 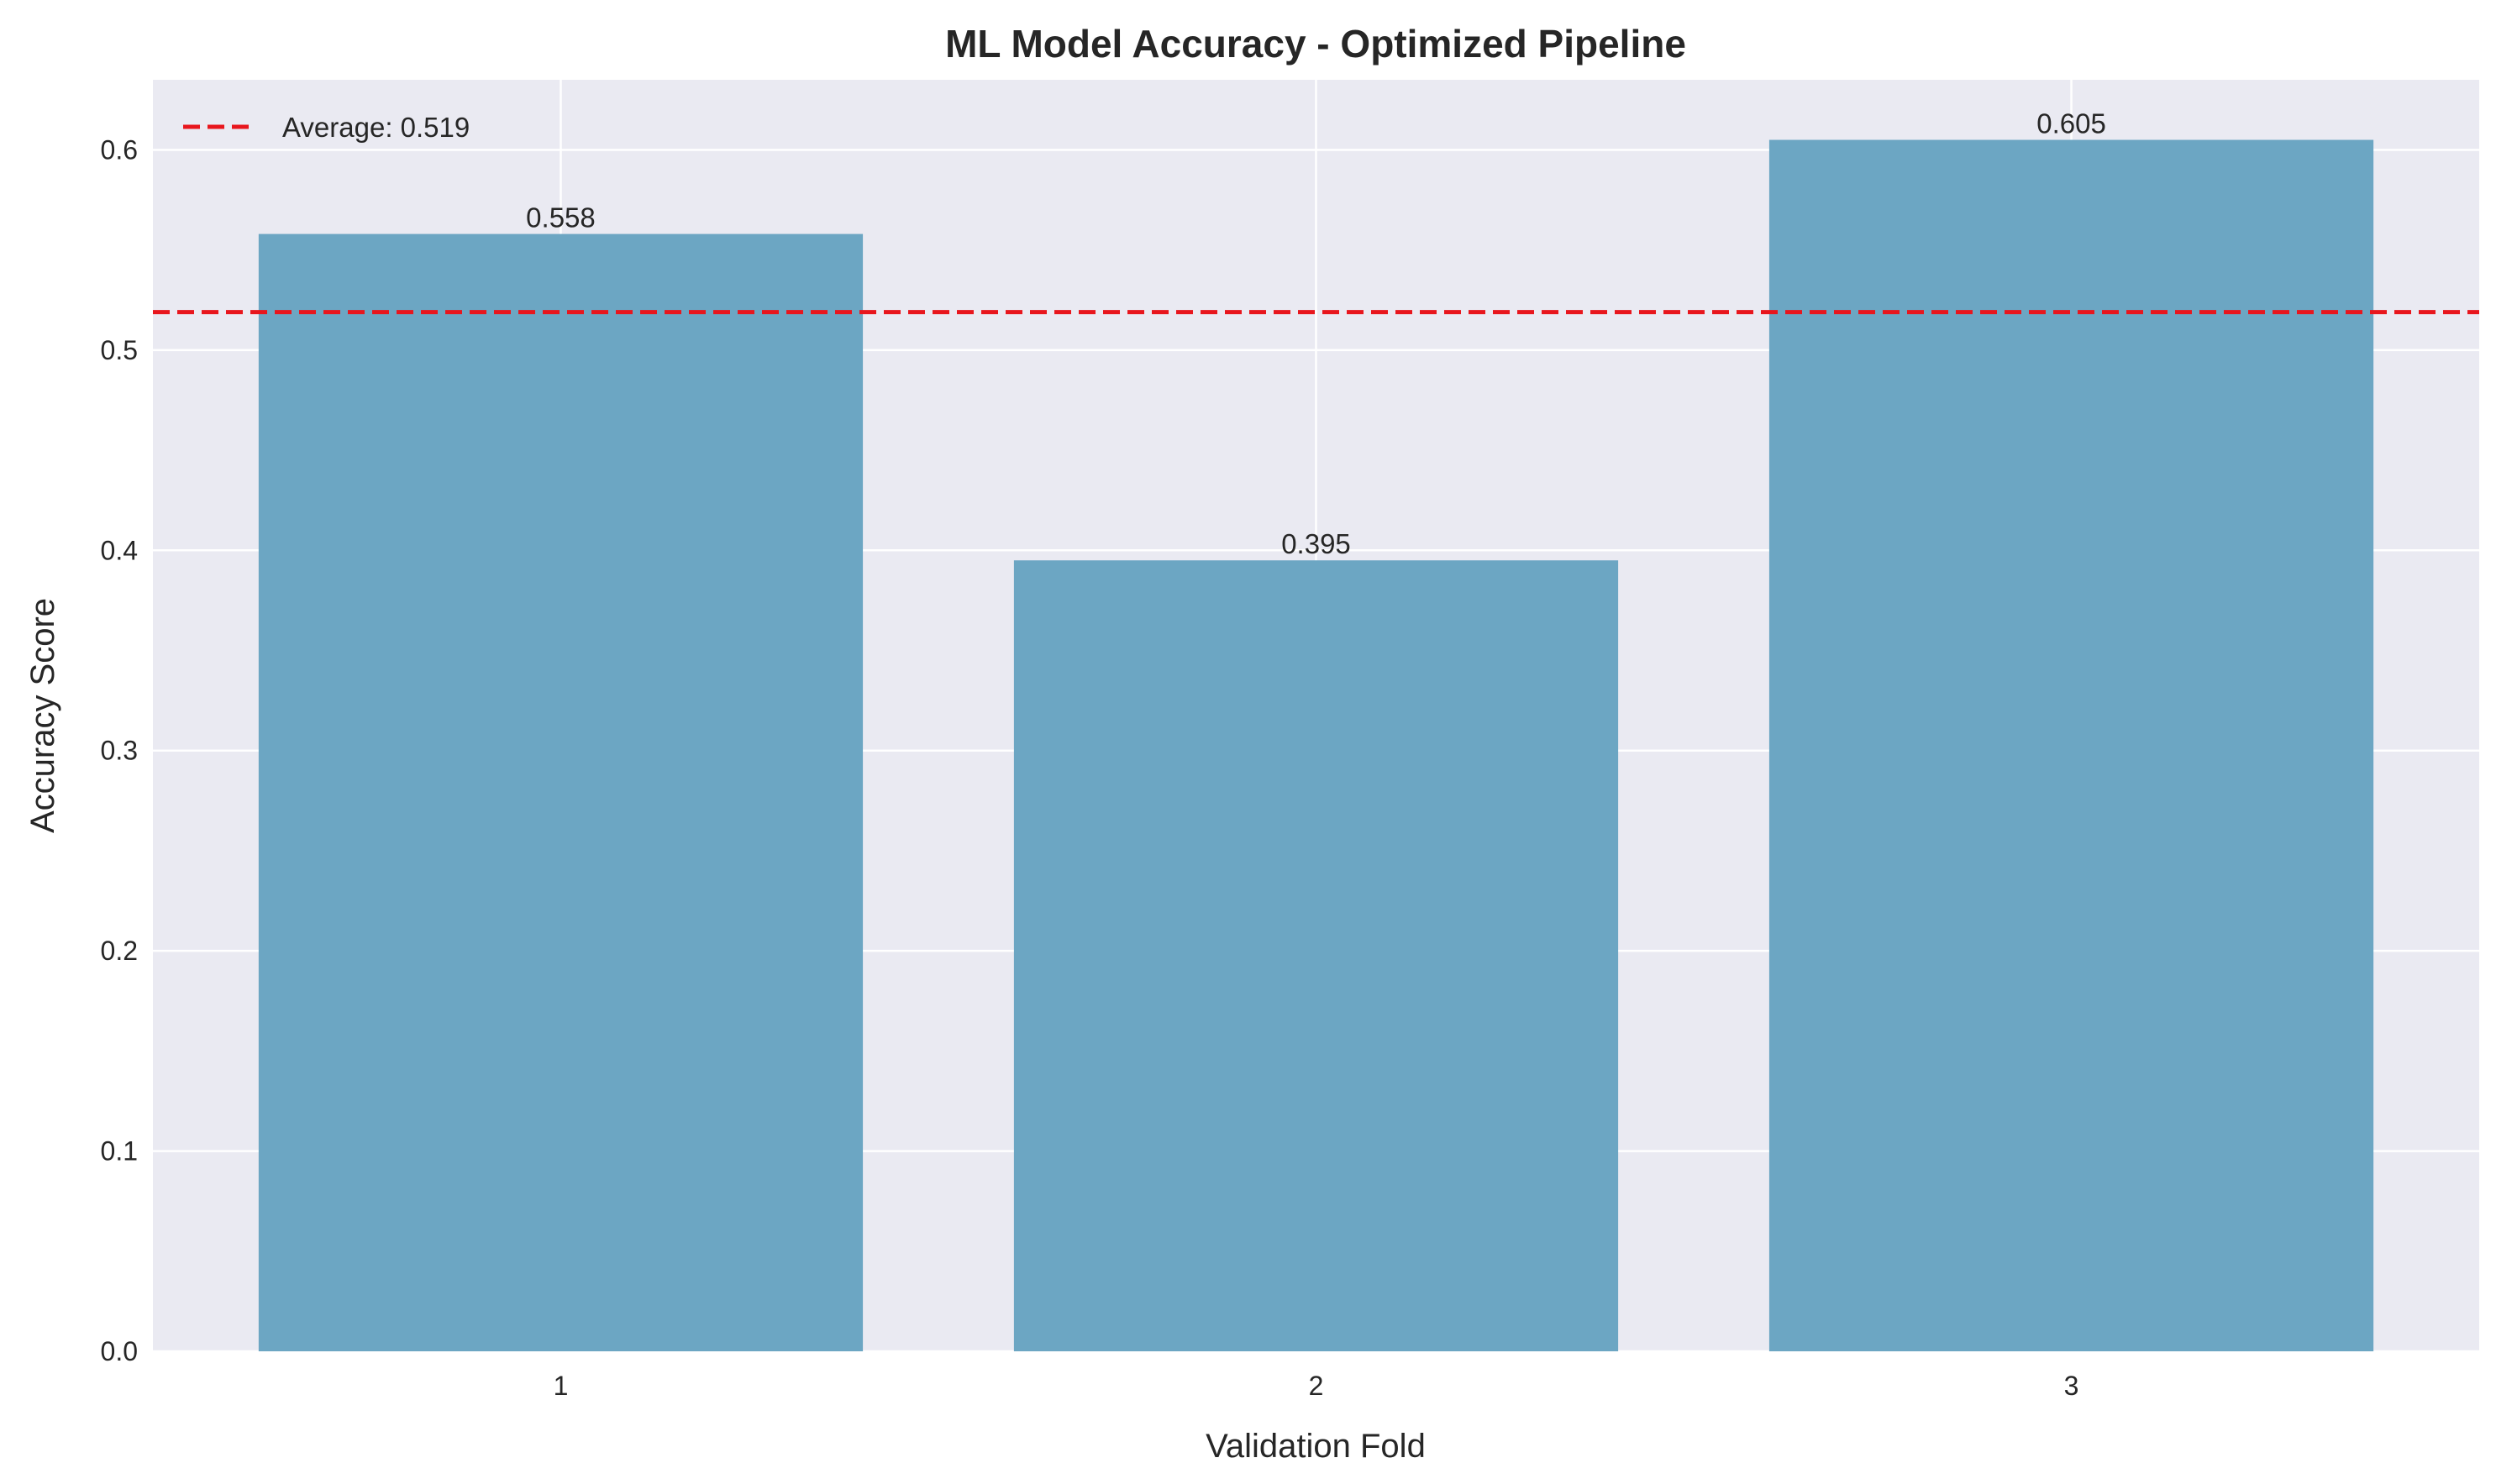 I want to click on x-tick-labels: 1 2 3, so click(x=1316, y=1386).